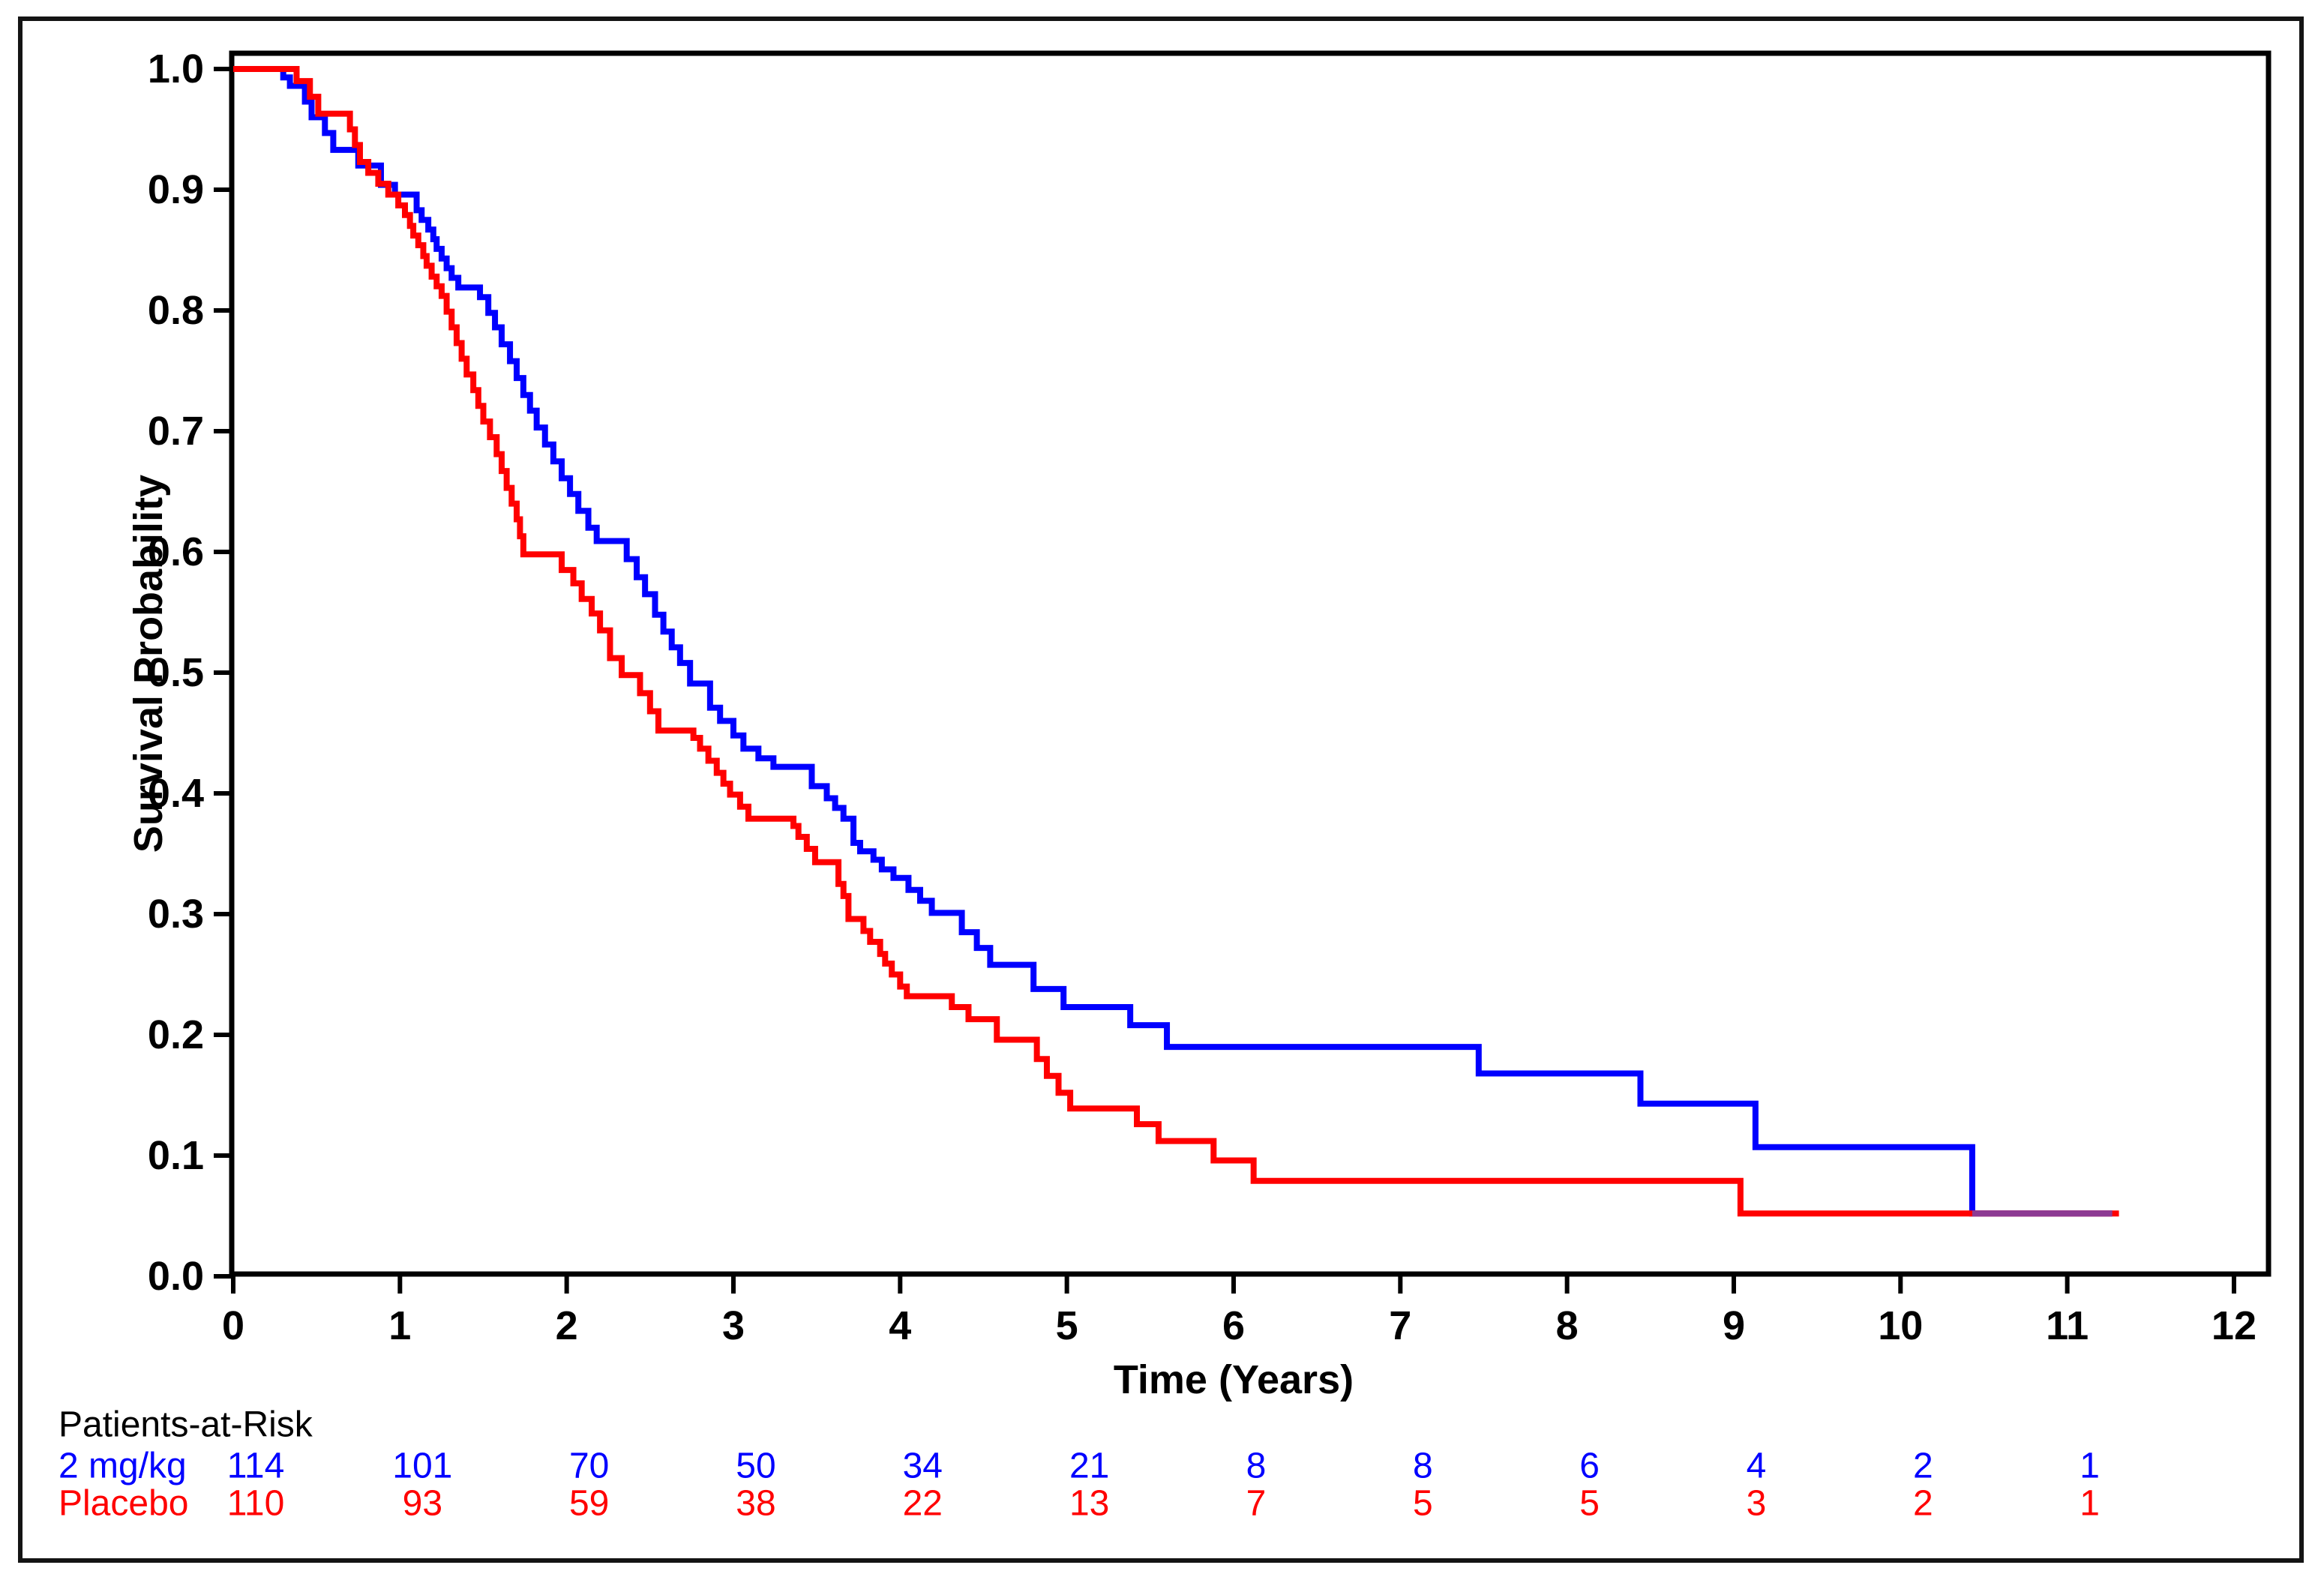 The height and width of the screenshot is (1571, 2324). I want to click on y-tick-label: 0.1, so click(176, 1155).